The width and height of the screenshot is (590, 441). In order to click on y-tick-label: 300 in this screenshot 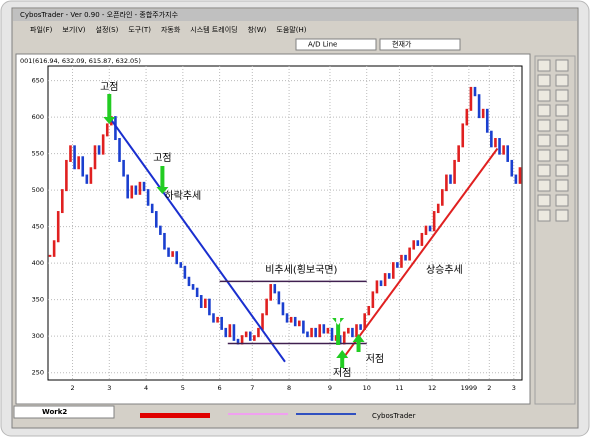, I will do `click(38, 336)`.